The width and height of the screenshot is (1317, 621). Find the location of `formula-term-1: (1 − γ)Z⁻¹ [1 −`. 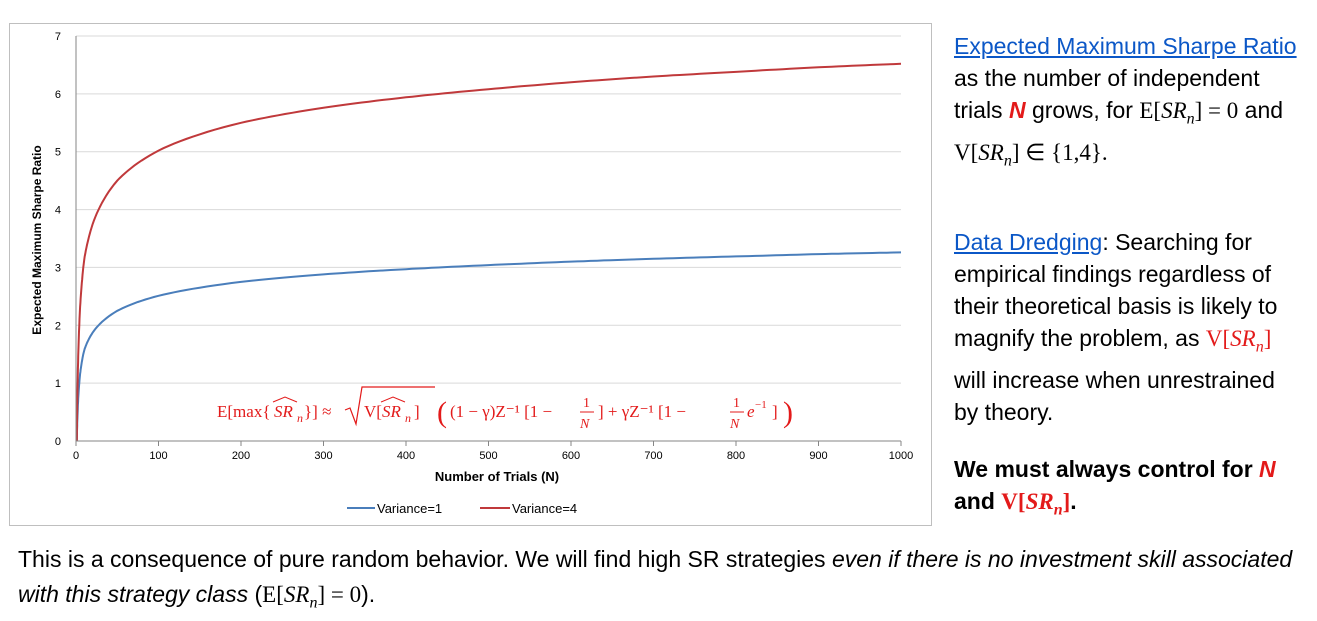

formula-term-1: (1 − γ)Z⁻¹ [1 − is located at coordinates (501, 411).